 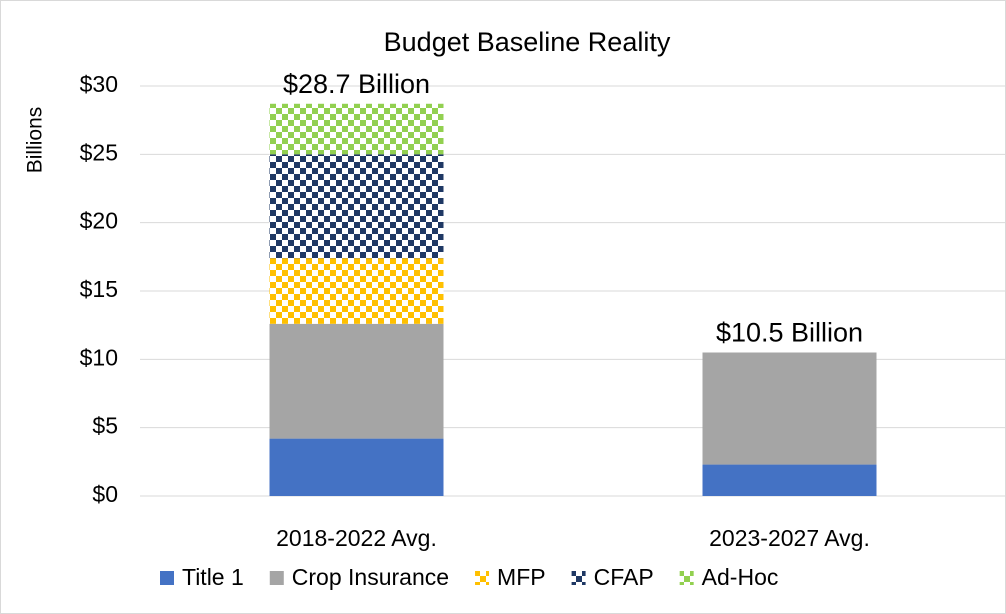 I want to click on y-tick-label: $25, so click(x=99, y=152).